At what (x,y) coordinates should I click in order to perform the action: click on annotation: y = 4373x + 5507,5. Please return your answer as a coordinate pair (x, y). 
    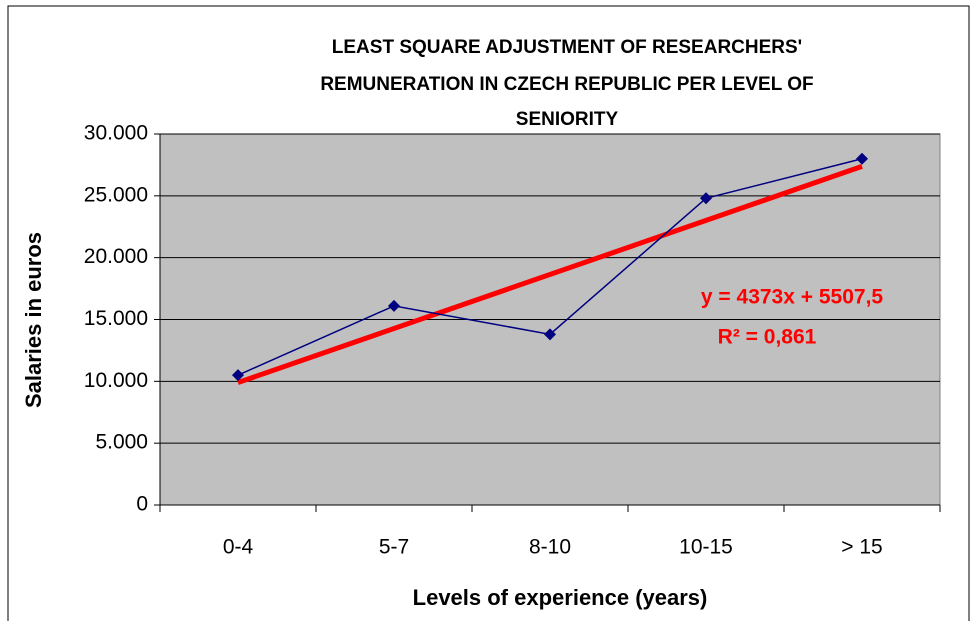
    Looking at the image, I should click on (792, 297).